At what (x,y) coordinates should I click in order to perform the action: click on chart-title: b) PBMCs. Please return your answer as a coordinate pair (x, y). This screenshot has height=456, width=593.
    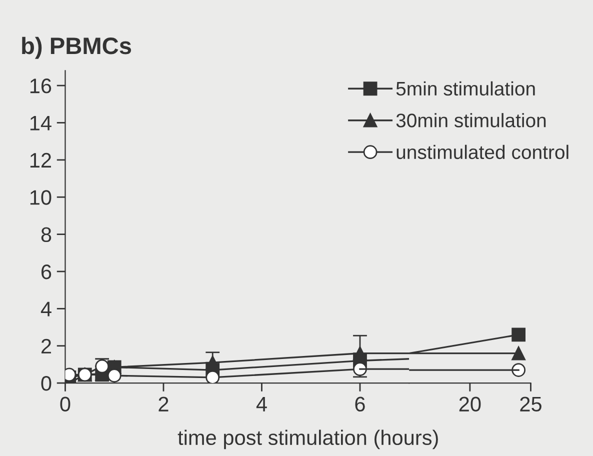
    Looking at the image, I should click on (77, 47).